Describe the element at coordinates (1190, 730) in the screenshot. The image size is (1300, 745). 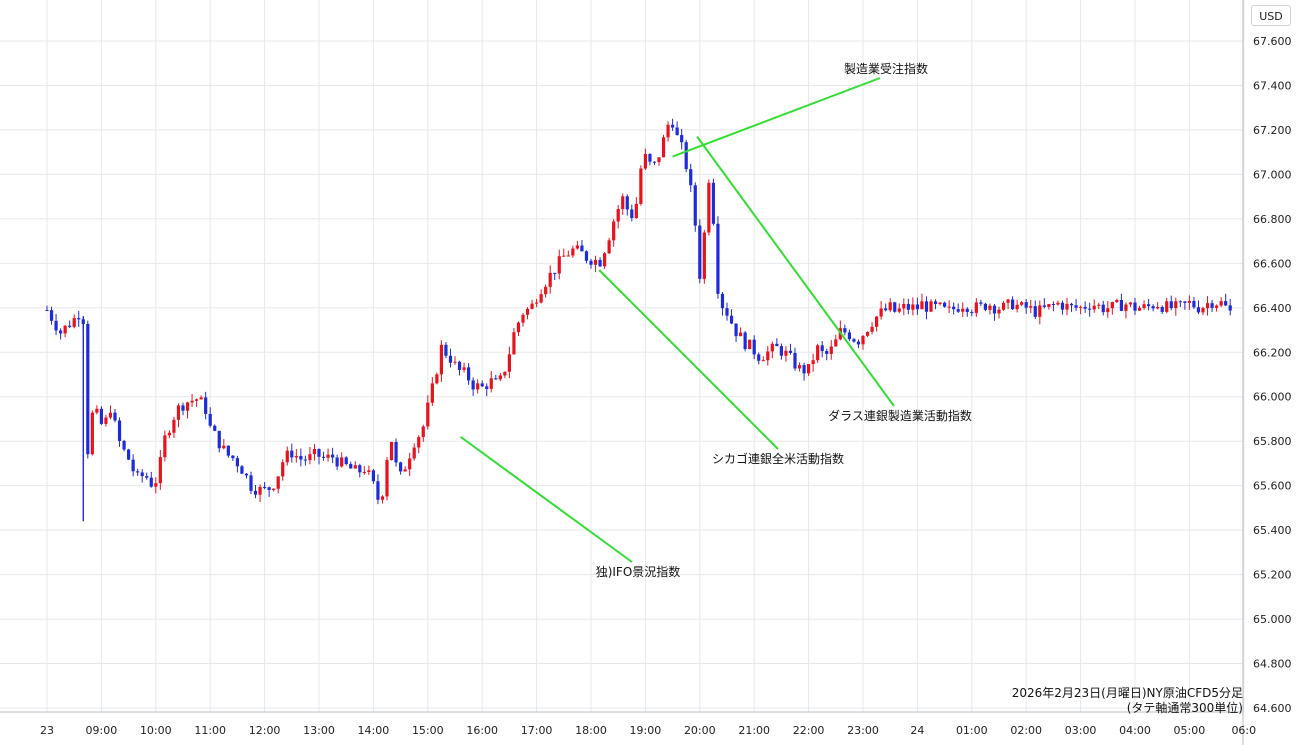
I see `x-tick-label: 05:00` at that location.